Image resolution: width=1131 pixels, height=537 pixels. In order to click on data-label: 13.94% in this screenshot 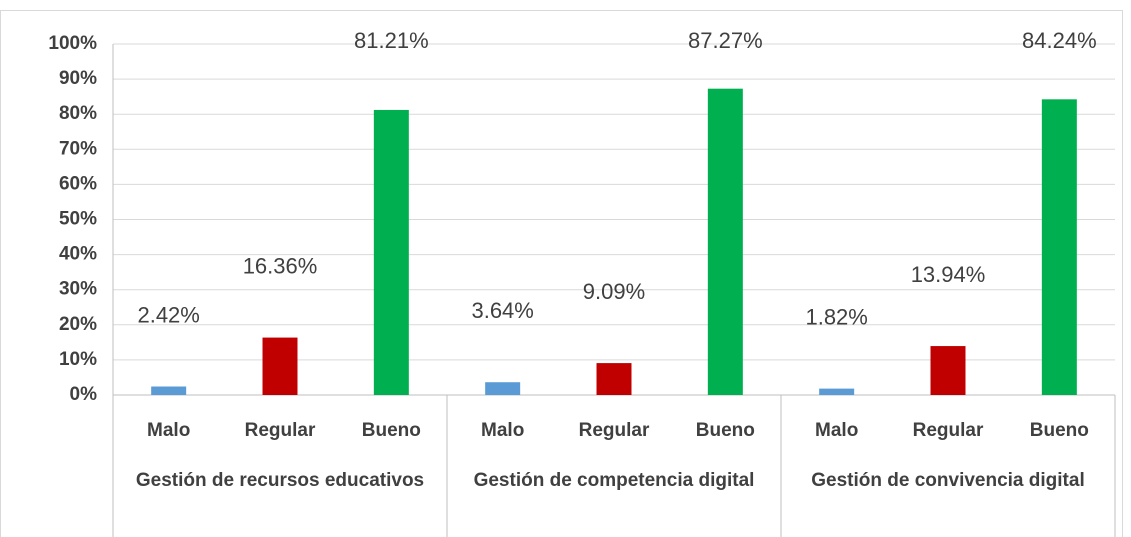, I will do `click(948, 274)`.